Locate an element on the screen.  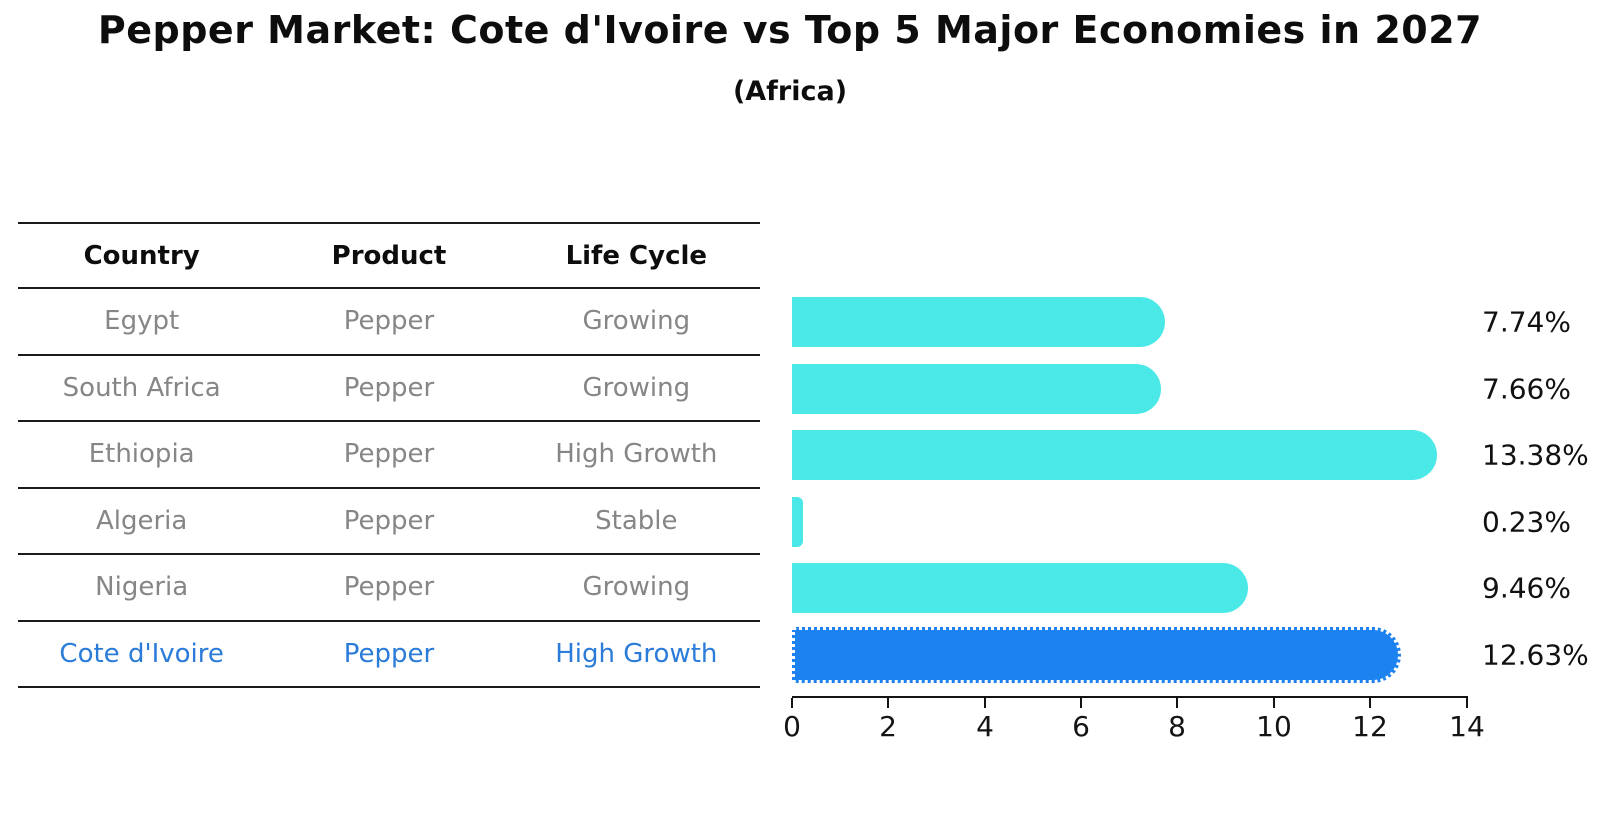
bar-algeria is located at coordinates (797, 522).